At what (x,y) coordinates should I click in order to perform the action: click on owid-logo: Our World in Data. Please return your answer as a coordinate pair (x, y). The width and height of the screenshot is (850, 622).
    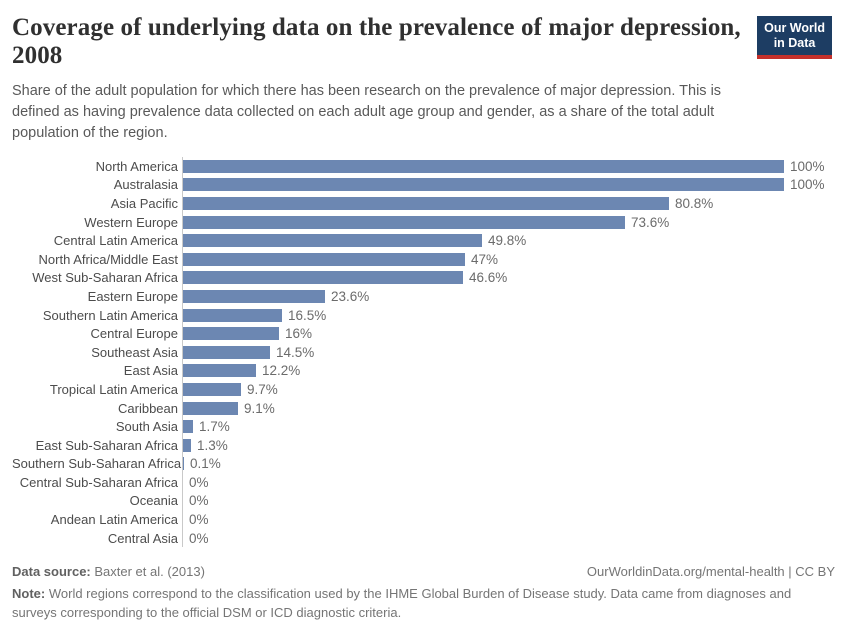
    Looking at the image, I should click on (794, 37).